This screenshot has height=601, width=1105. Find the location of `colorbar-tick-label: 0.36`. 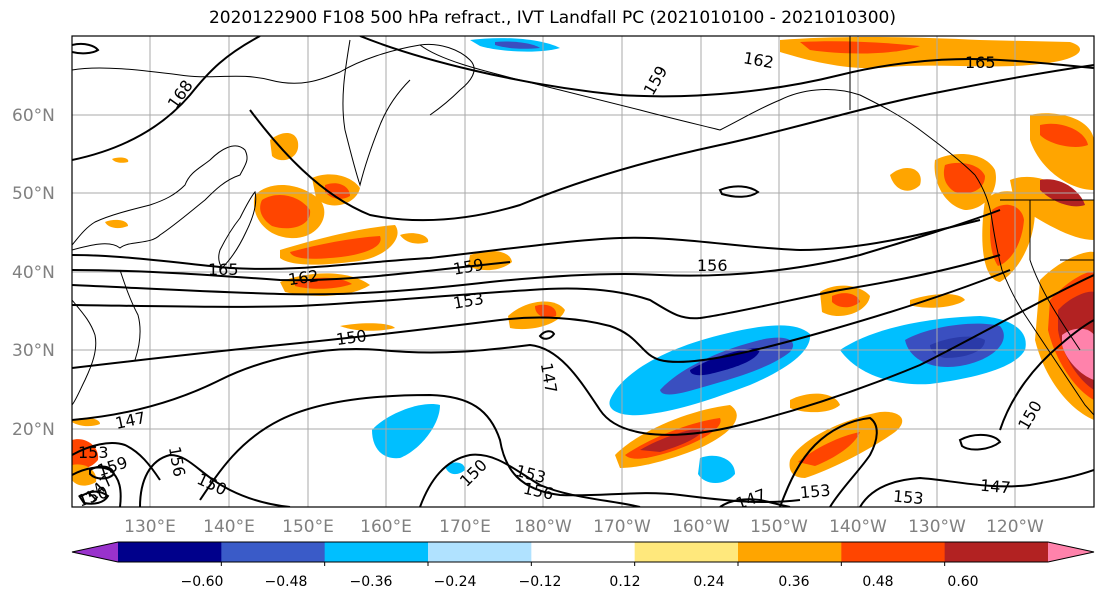

colorbar-tick-label: 0.36 is located at coordinates (793, 582).